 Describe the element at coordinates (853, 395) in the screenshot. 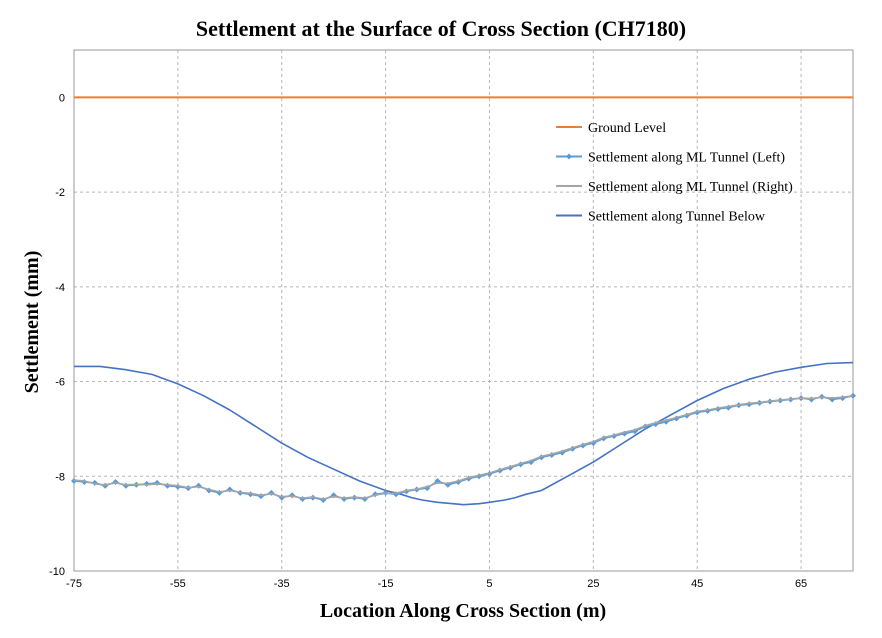

I see `series-point` at that location.